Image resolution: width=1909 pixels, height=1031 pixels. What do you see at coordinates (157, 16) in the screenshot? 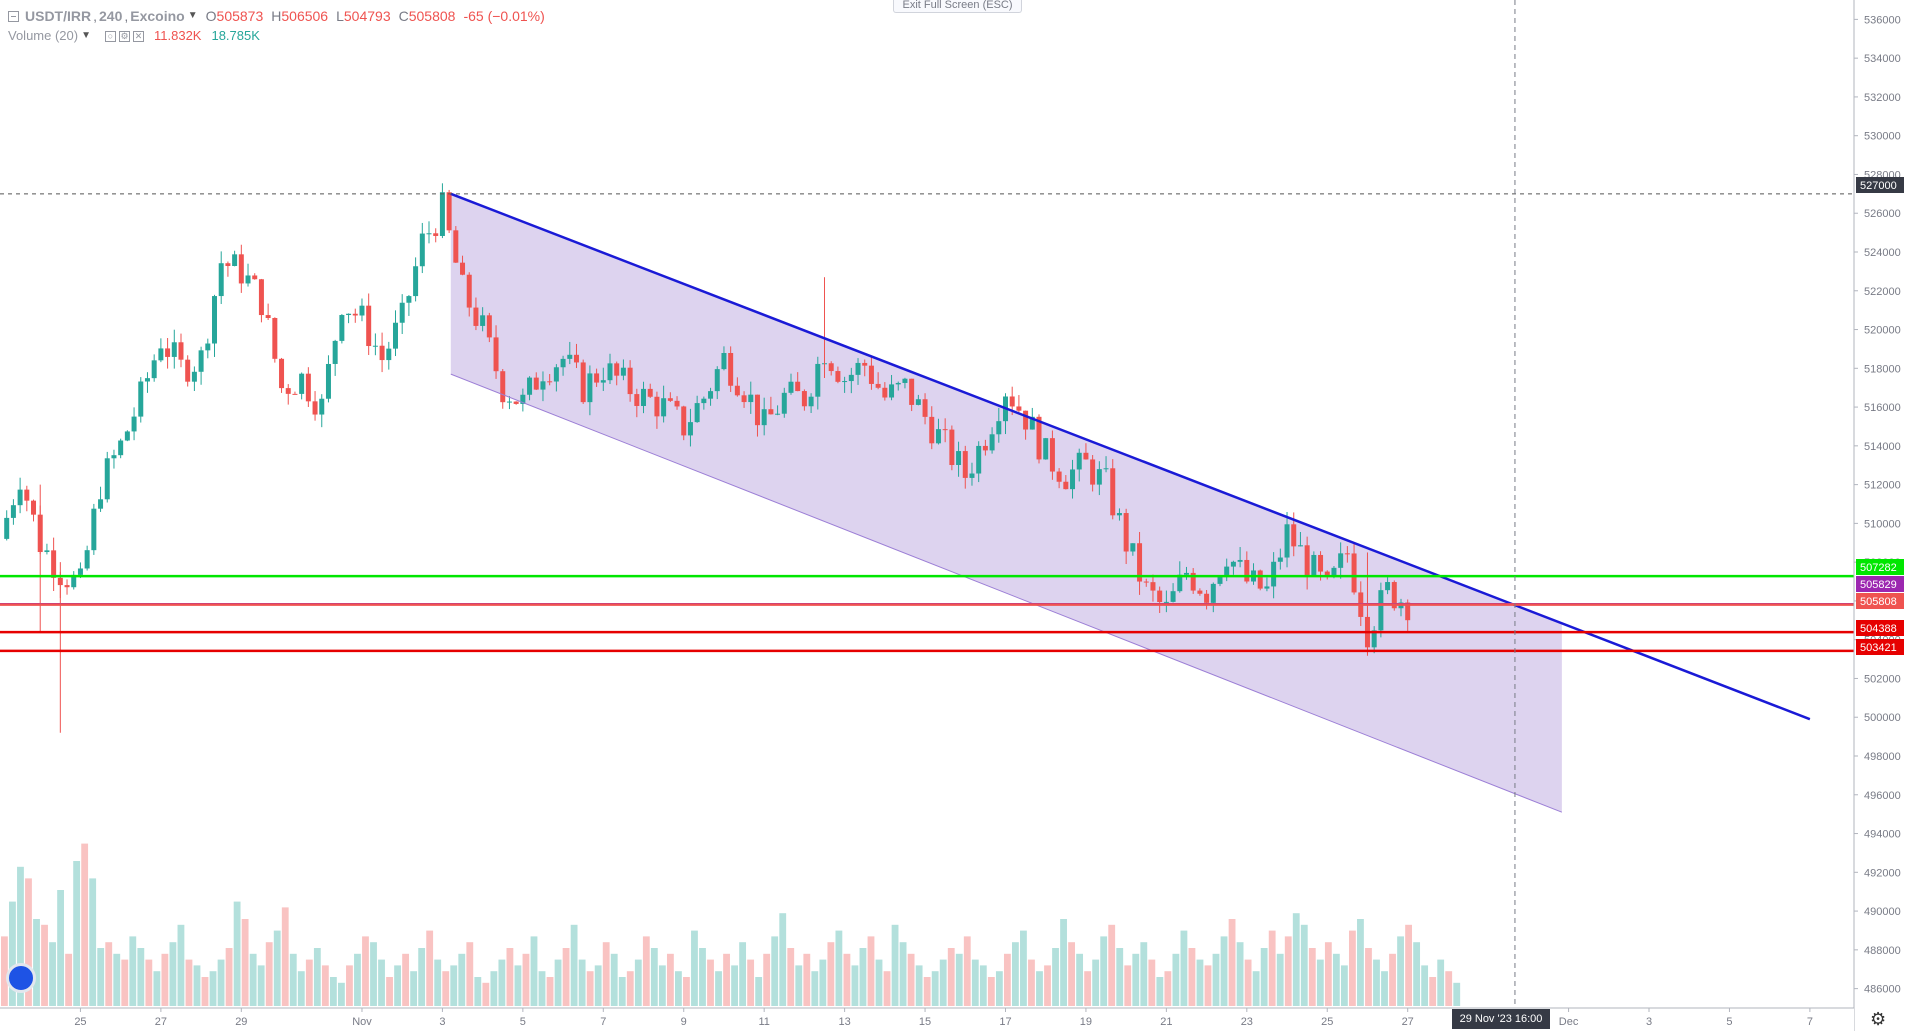
I see `symbol-exchange: Excoino` at bounding box center [157, 16].